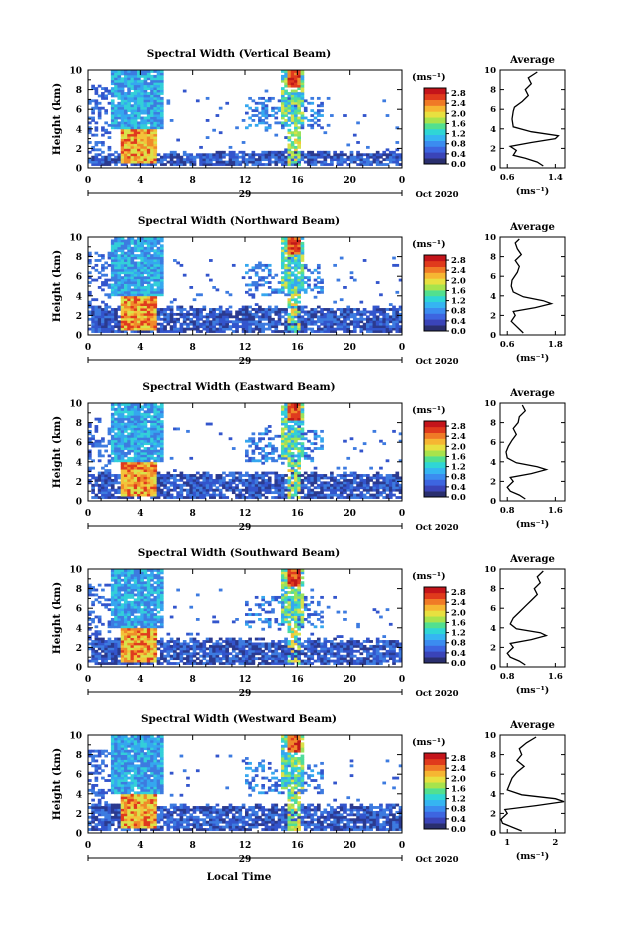  Describe the element at coordinates (57, 286) in the screenshot. I see `y-axis-label: Height (km)` at that location.